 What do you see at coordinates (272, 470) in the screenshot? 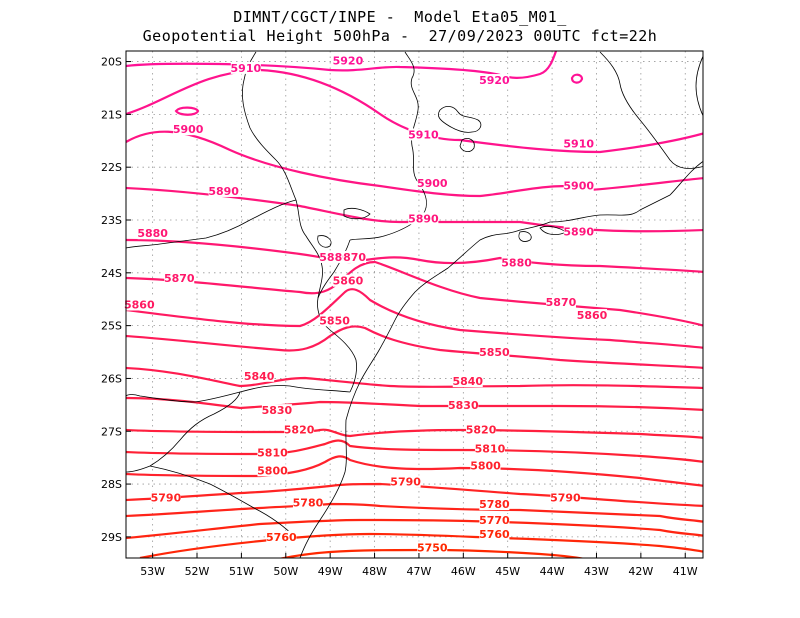
I see `contour-label-5800: 5800` at bounding box center [272, 470].